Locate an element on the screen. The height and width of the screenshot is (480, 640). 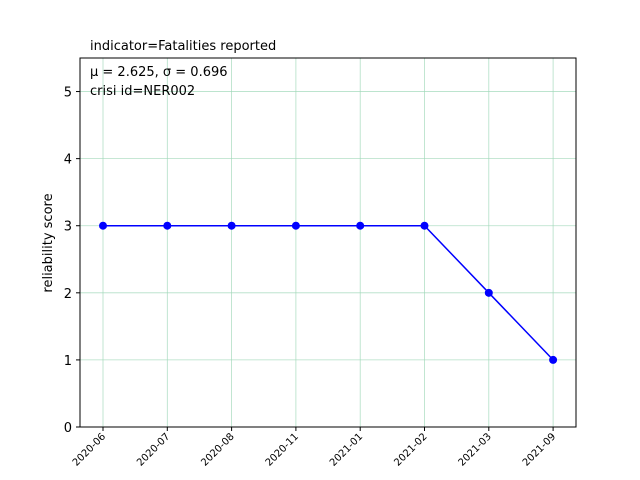
group-annotation: crisi id=NER002 is located at coordinates (142, 91).